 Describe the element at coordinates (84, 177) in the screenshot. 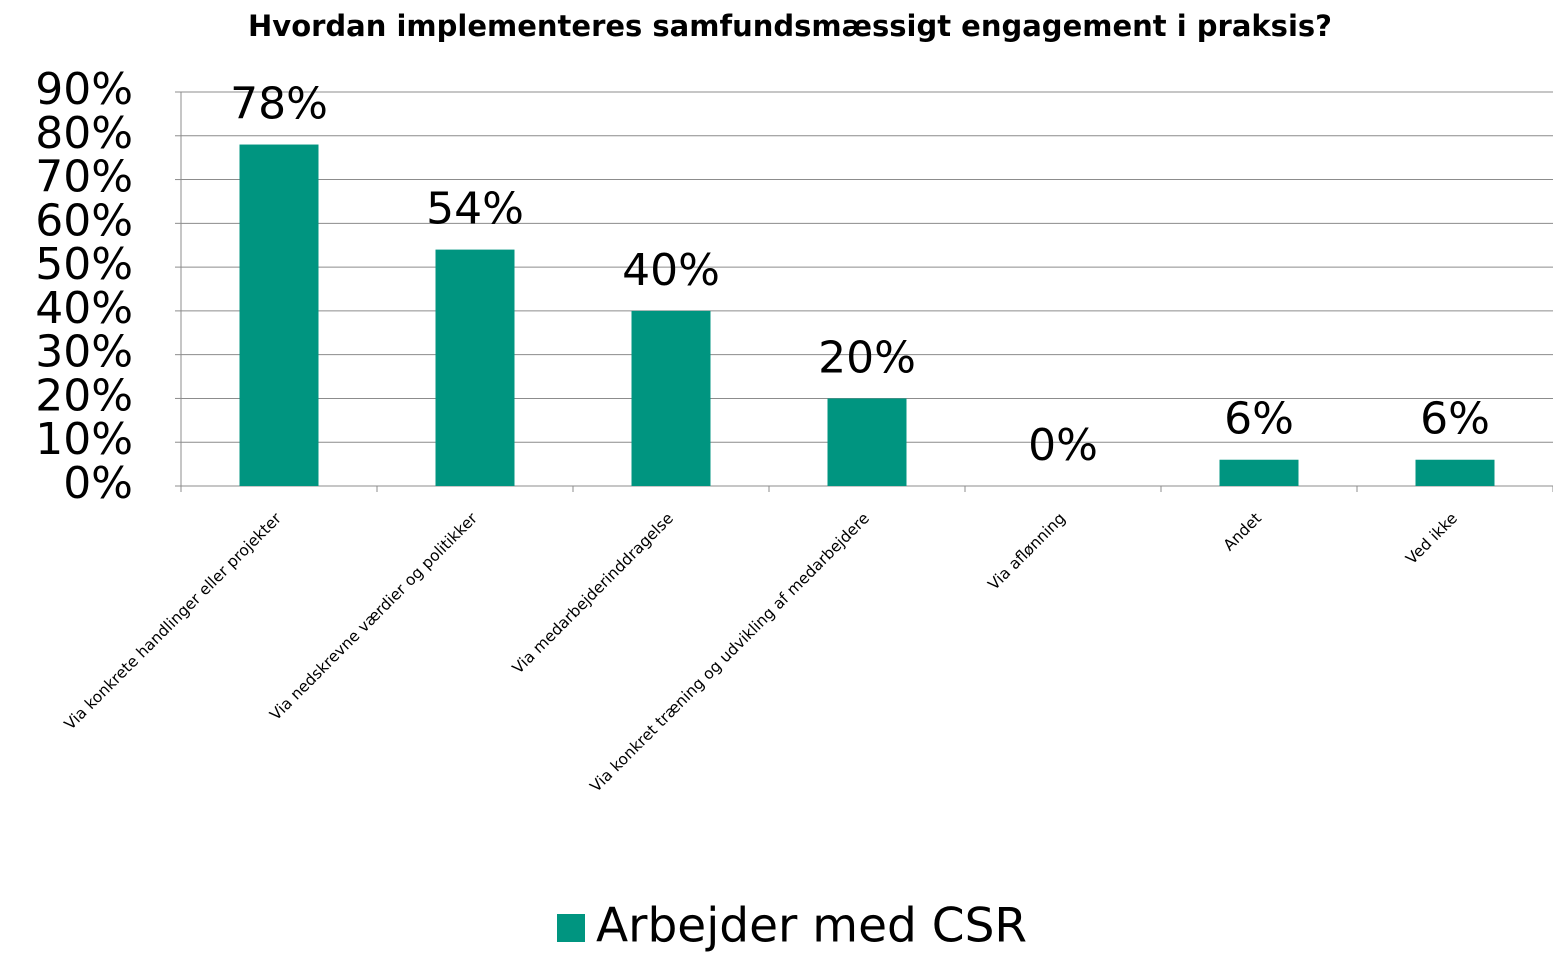

I see `y-tick-label: 70%` at that location.